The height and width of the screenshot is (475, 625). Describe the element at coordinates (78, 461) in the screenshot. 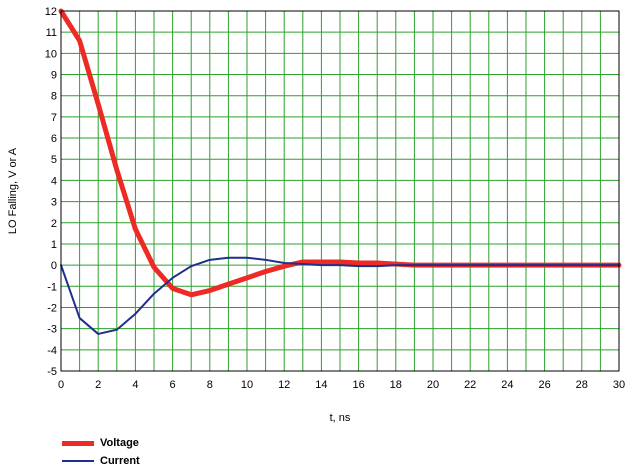

I see `current-swatch` at that location.